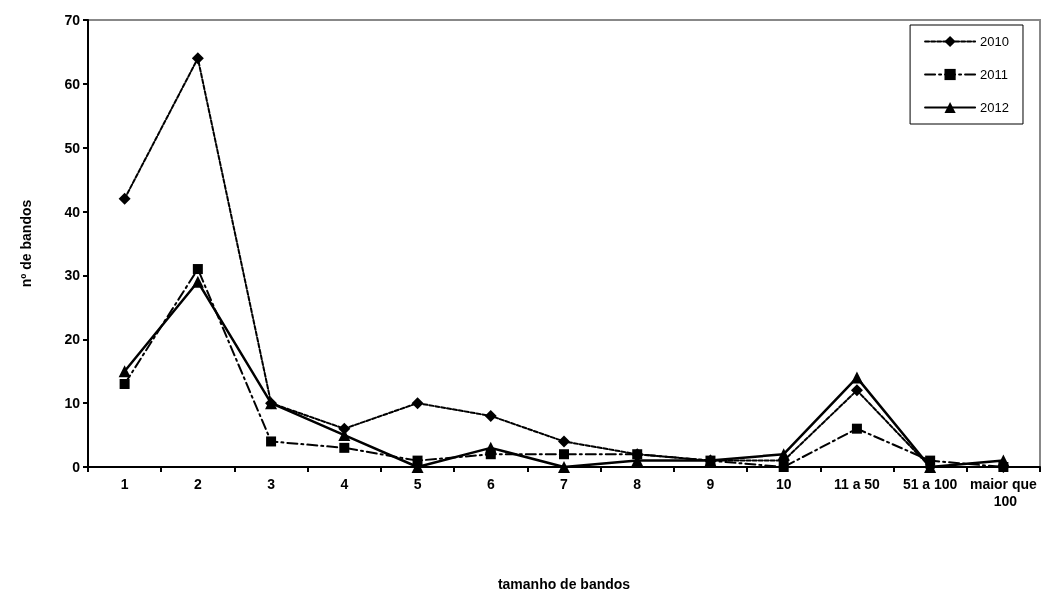 The height and width of the screenshot is (600, 1048). Describe the element at coordinates (72, 275) in the screenshot. I see `y-tick-label: 30` at that location.